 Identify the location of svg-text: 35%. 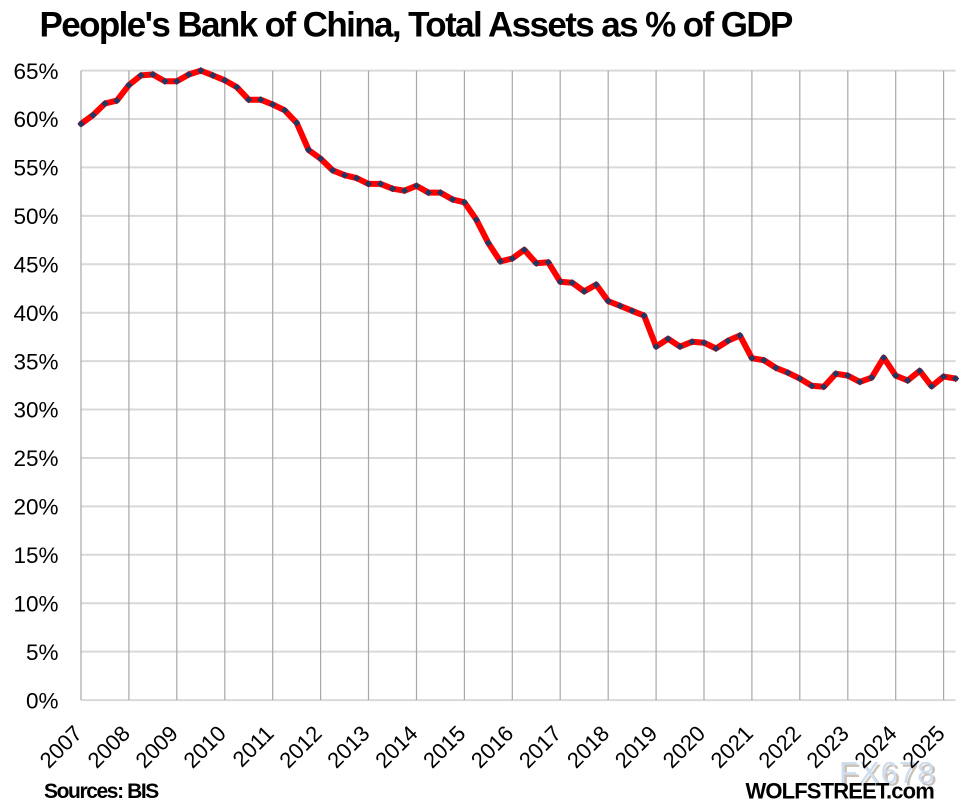
(35, 361).